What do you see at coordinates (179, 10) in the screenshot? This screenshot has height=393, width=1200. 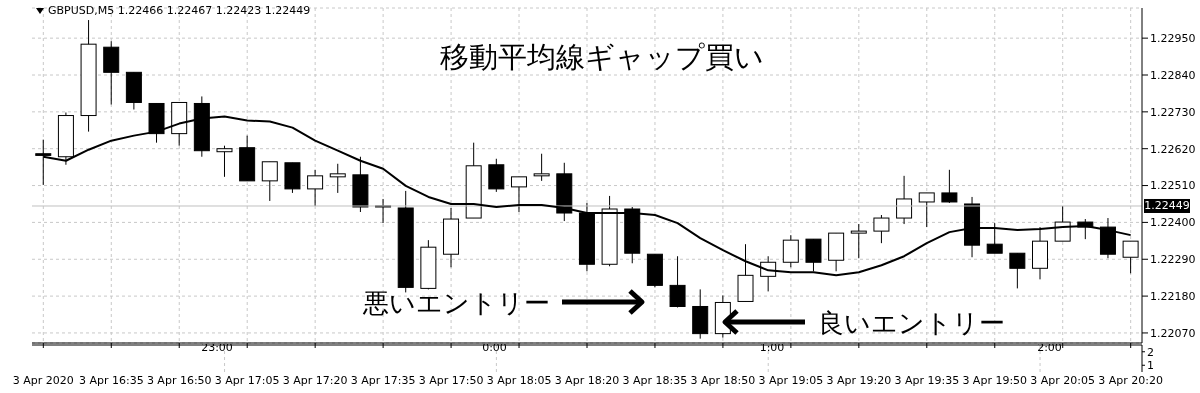 I see `chart-subtitle: GBPUSD,M5 1.22466 1.22467 1.22423 1.22449` at bounding box center [179, 10].